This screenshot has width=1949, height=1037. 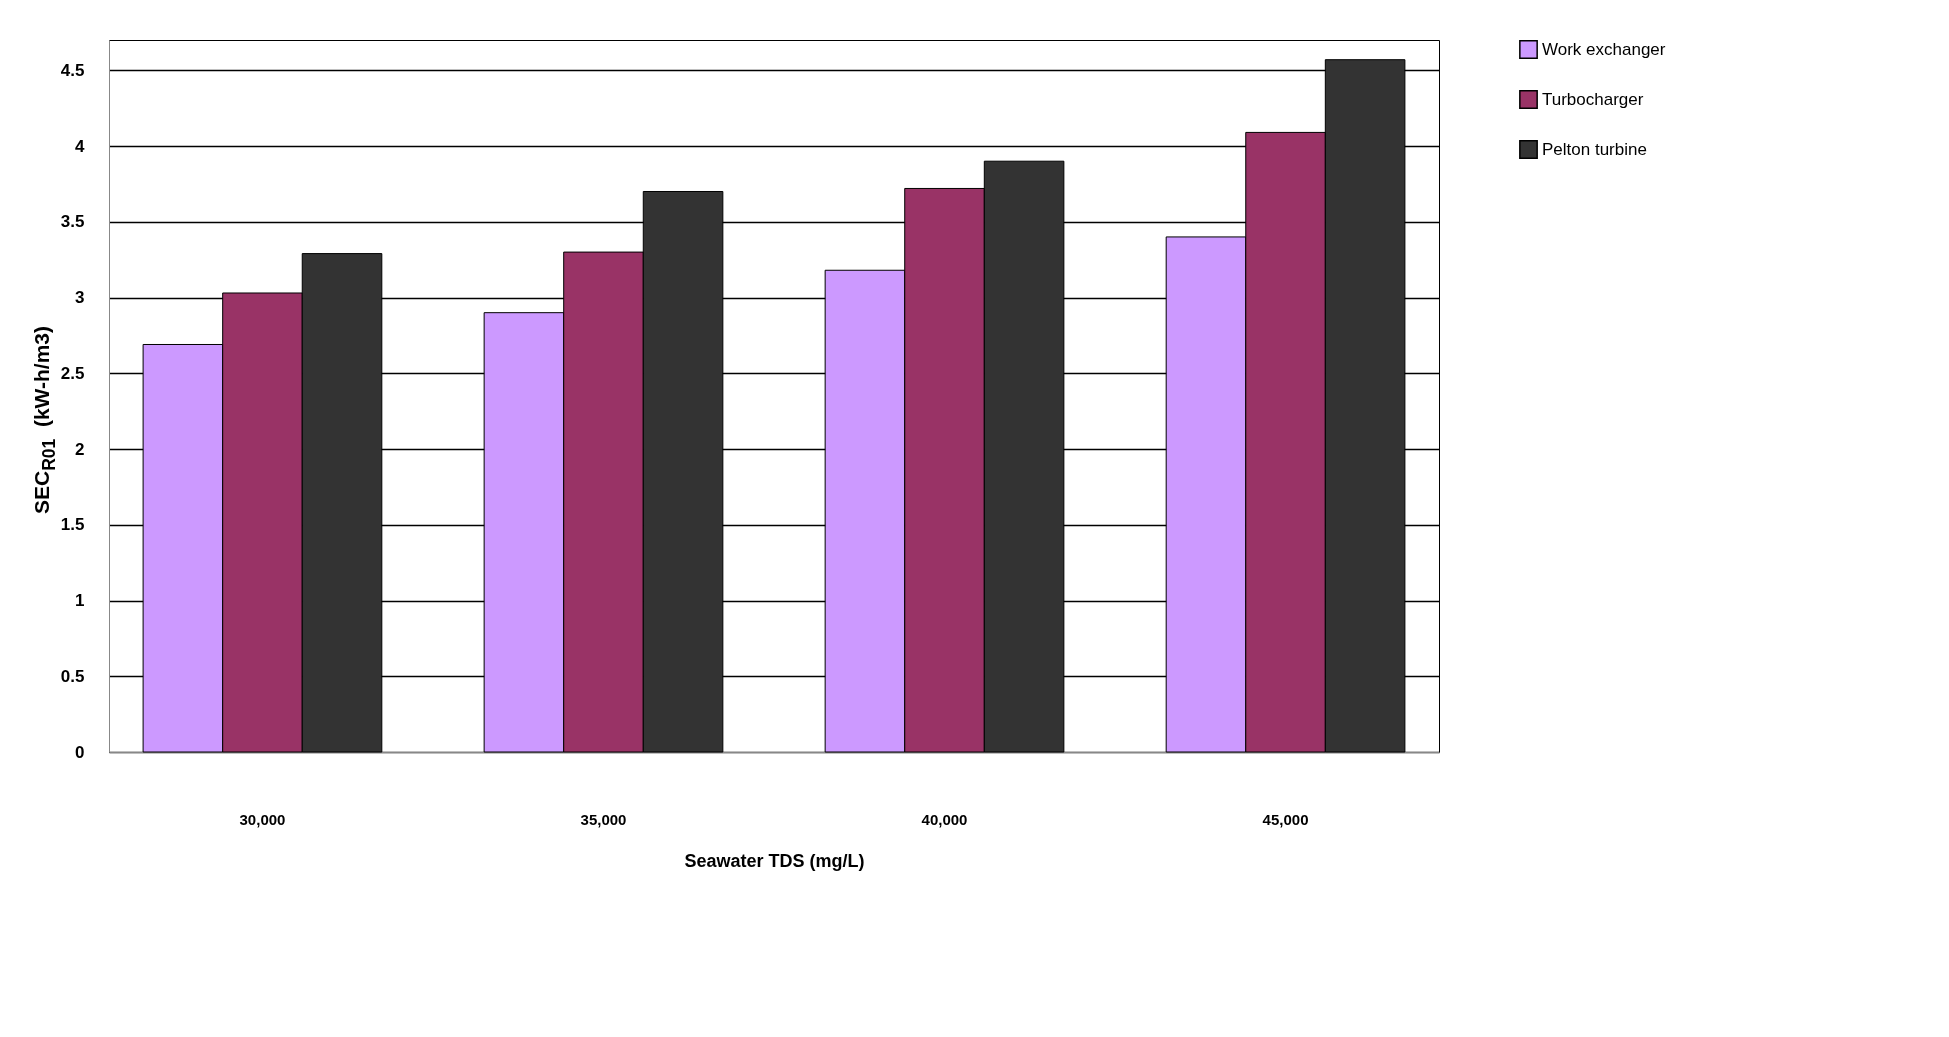 What do you see at coordinates (72, 70) in the screenshot?
I see `y-tick-label: 4.5` at bounding box center [72, 70].